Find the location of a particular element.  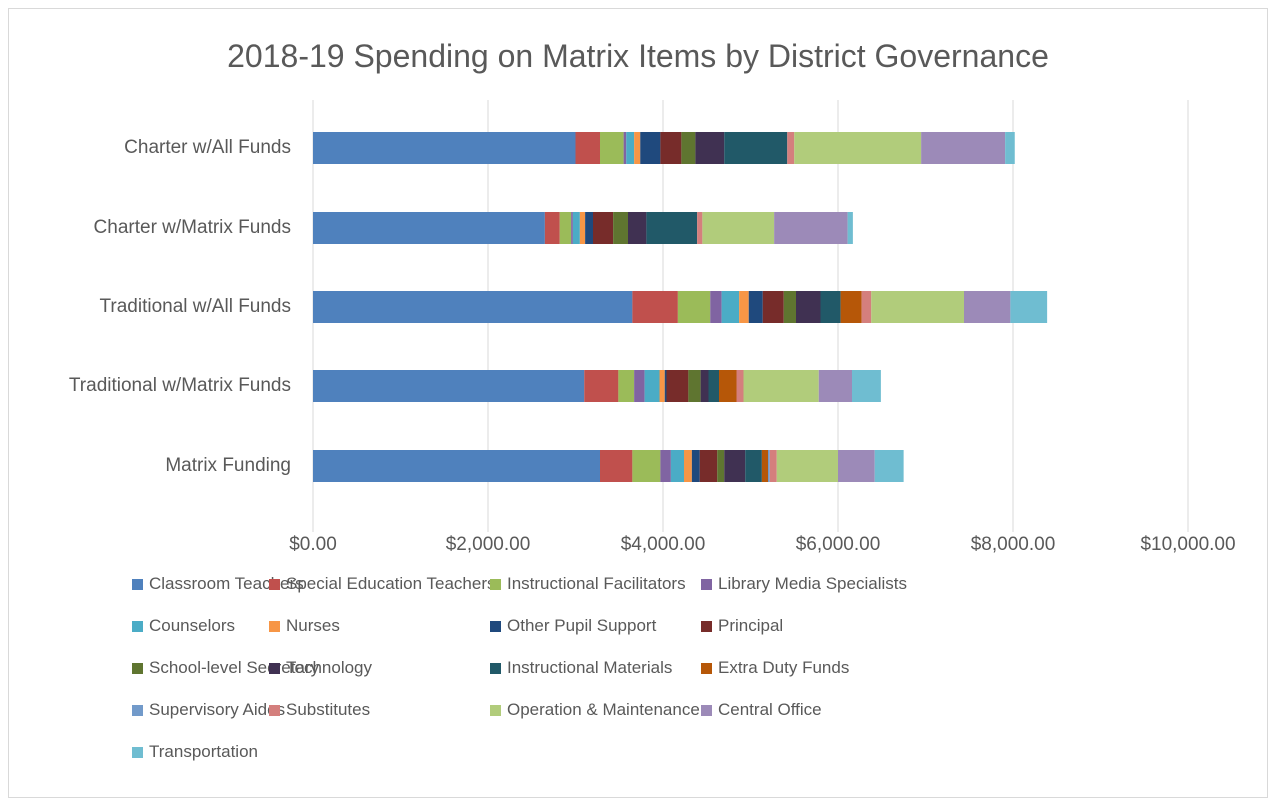

legend-entry: Instructional Materials is located at coordinates (581, 668).